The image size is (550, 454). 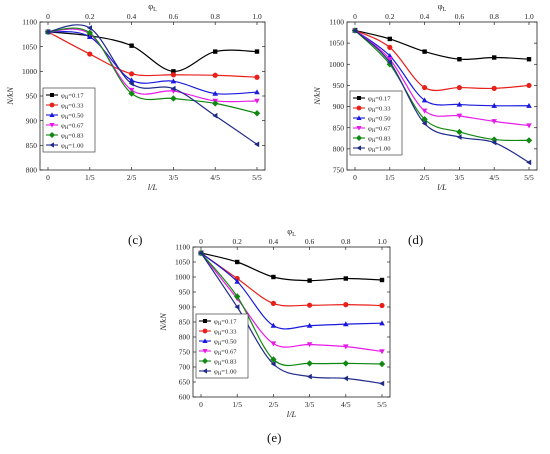 What do you see at coordinates (76, 116) in the screenshot?
I see `legend-label-value: =0.50` at bounding box center [76, 116].